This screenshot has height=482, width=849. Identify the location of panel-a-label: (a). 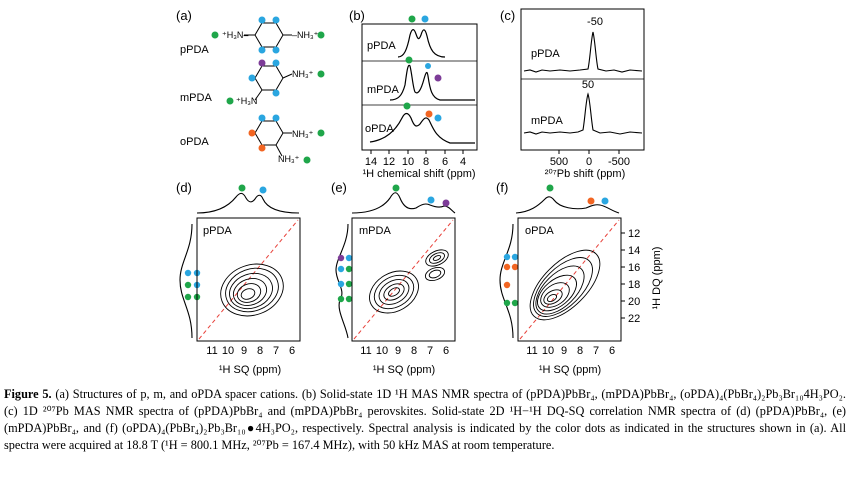
(184, 15).